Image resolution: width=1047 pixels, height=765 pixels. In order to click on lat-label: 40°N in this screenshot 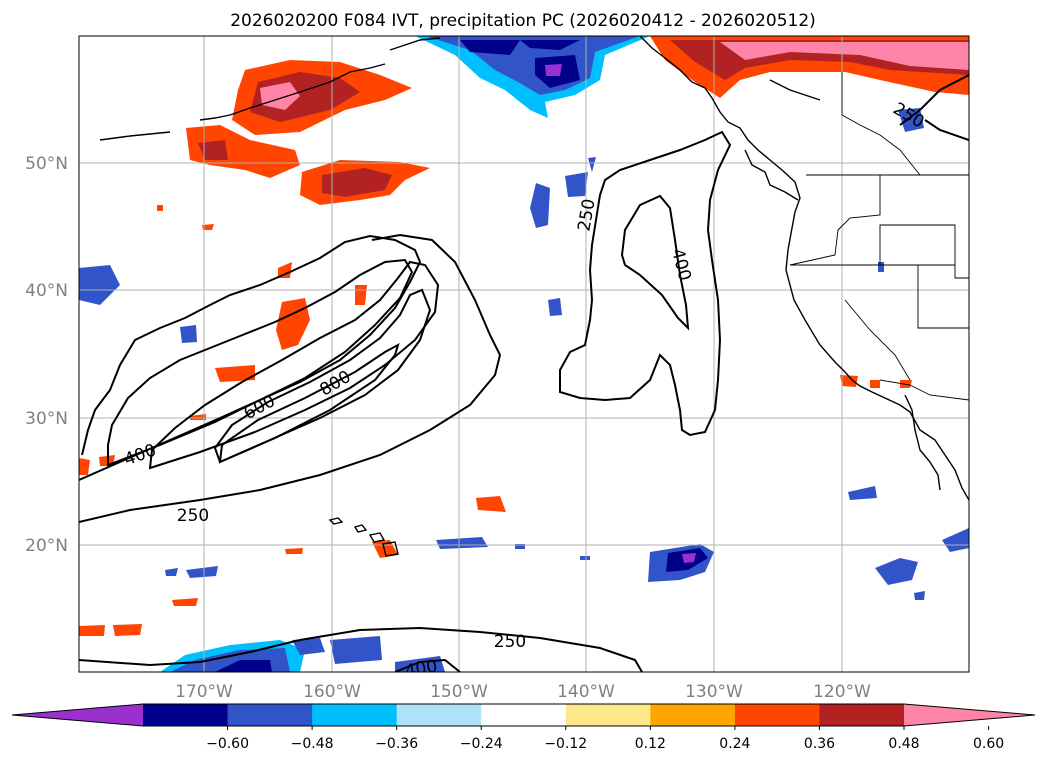, I will do `click(46, 291)`.